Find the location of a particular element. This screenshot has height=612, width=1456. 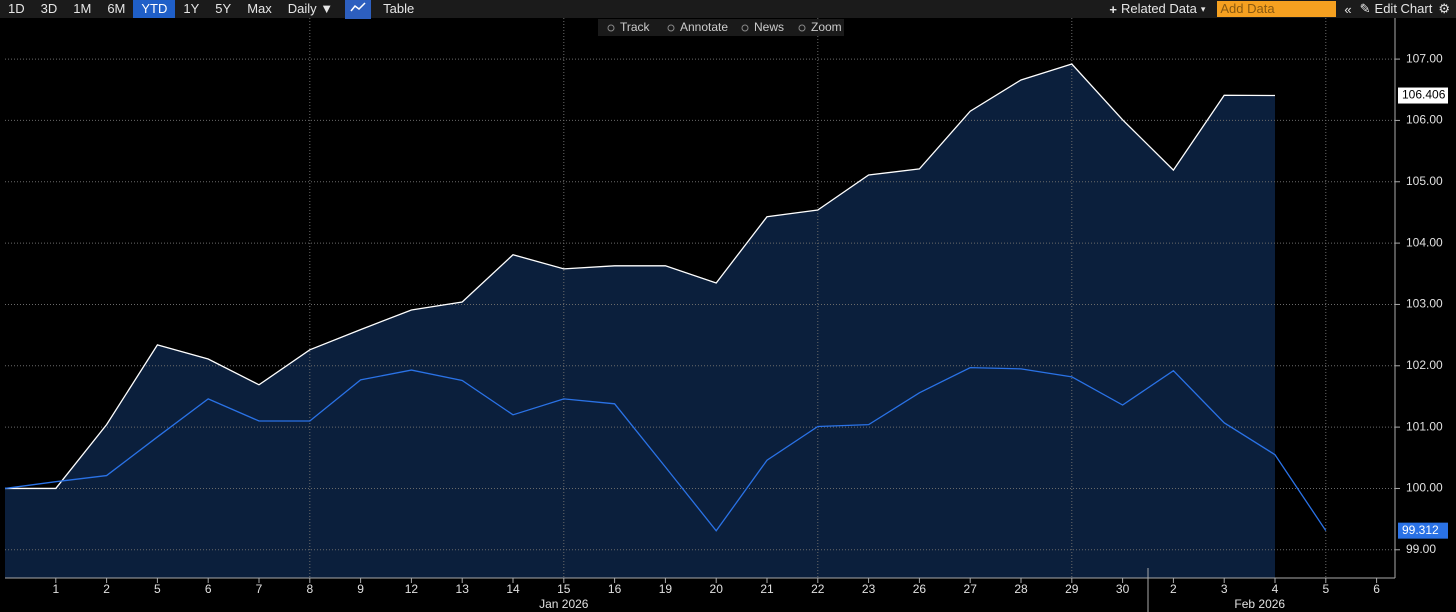

range-buttons: 1D 3D 1M 6M YTD 1Y 5Y Max is located at coordinates (140, 9).